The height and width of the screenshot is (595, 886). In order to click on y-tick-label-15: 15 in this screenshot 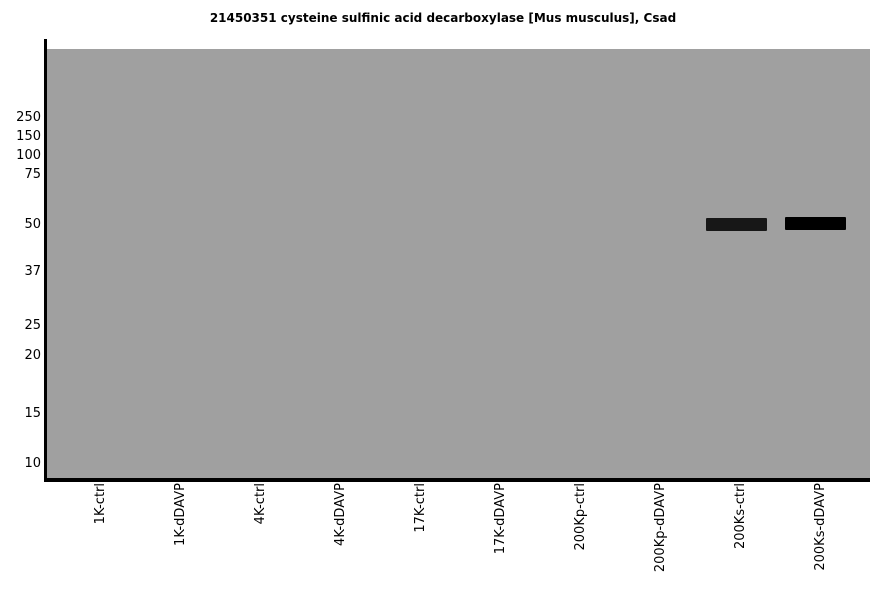, I will do `click(32, 413)`.